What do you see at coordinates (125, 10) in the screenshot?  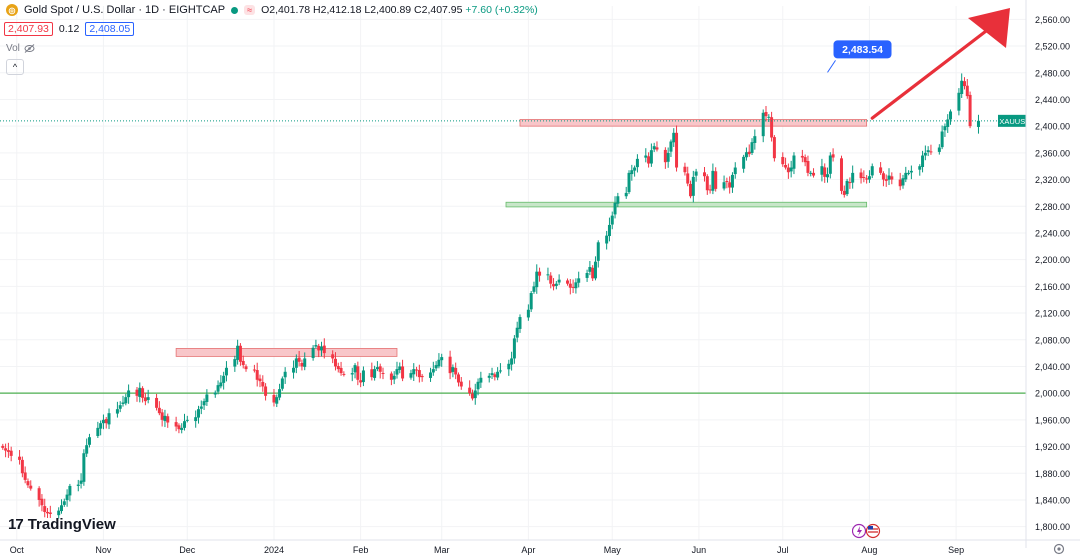 I see `symbol-title: Gold Spot / U.S. Dollar · 1D · EIGHTCAP` at bounding box center [125, 10].